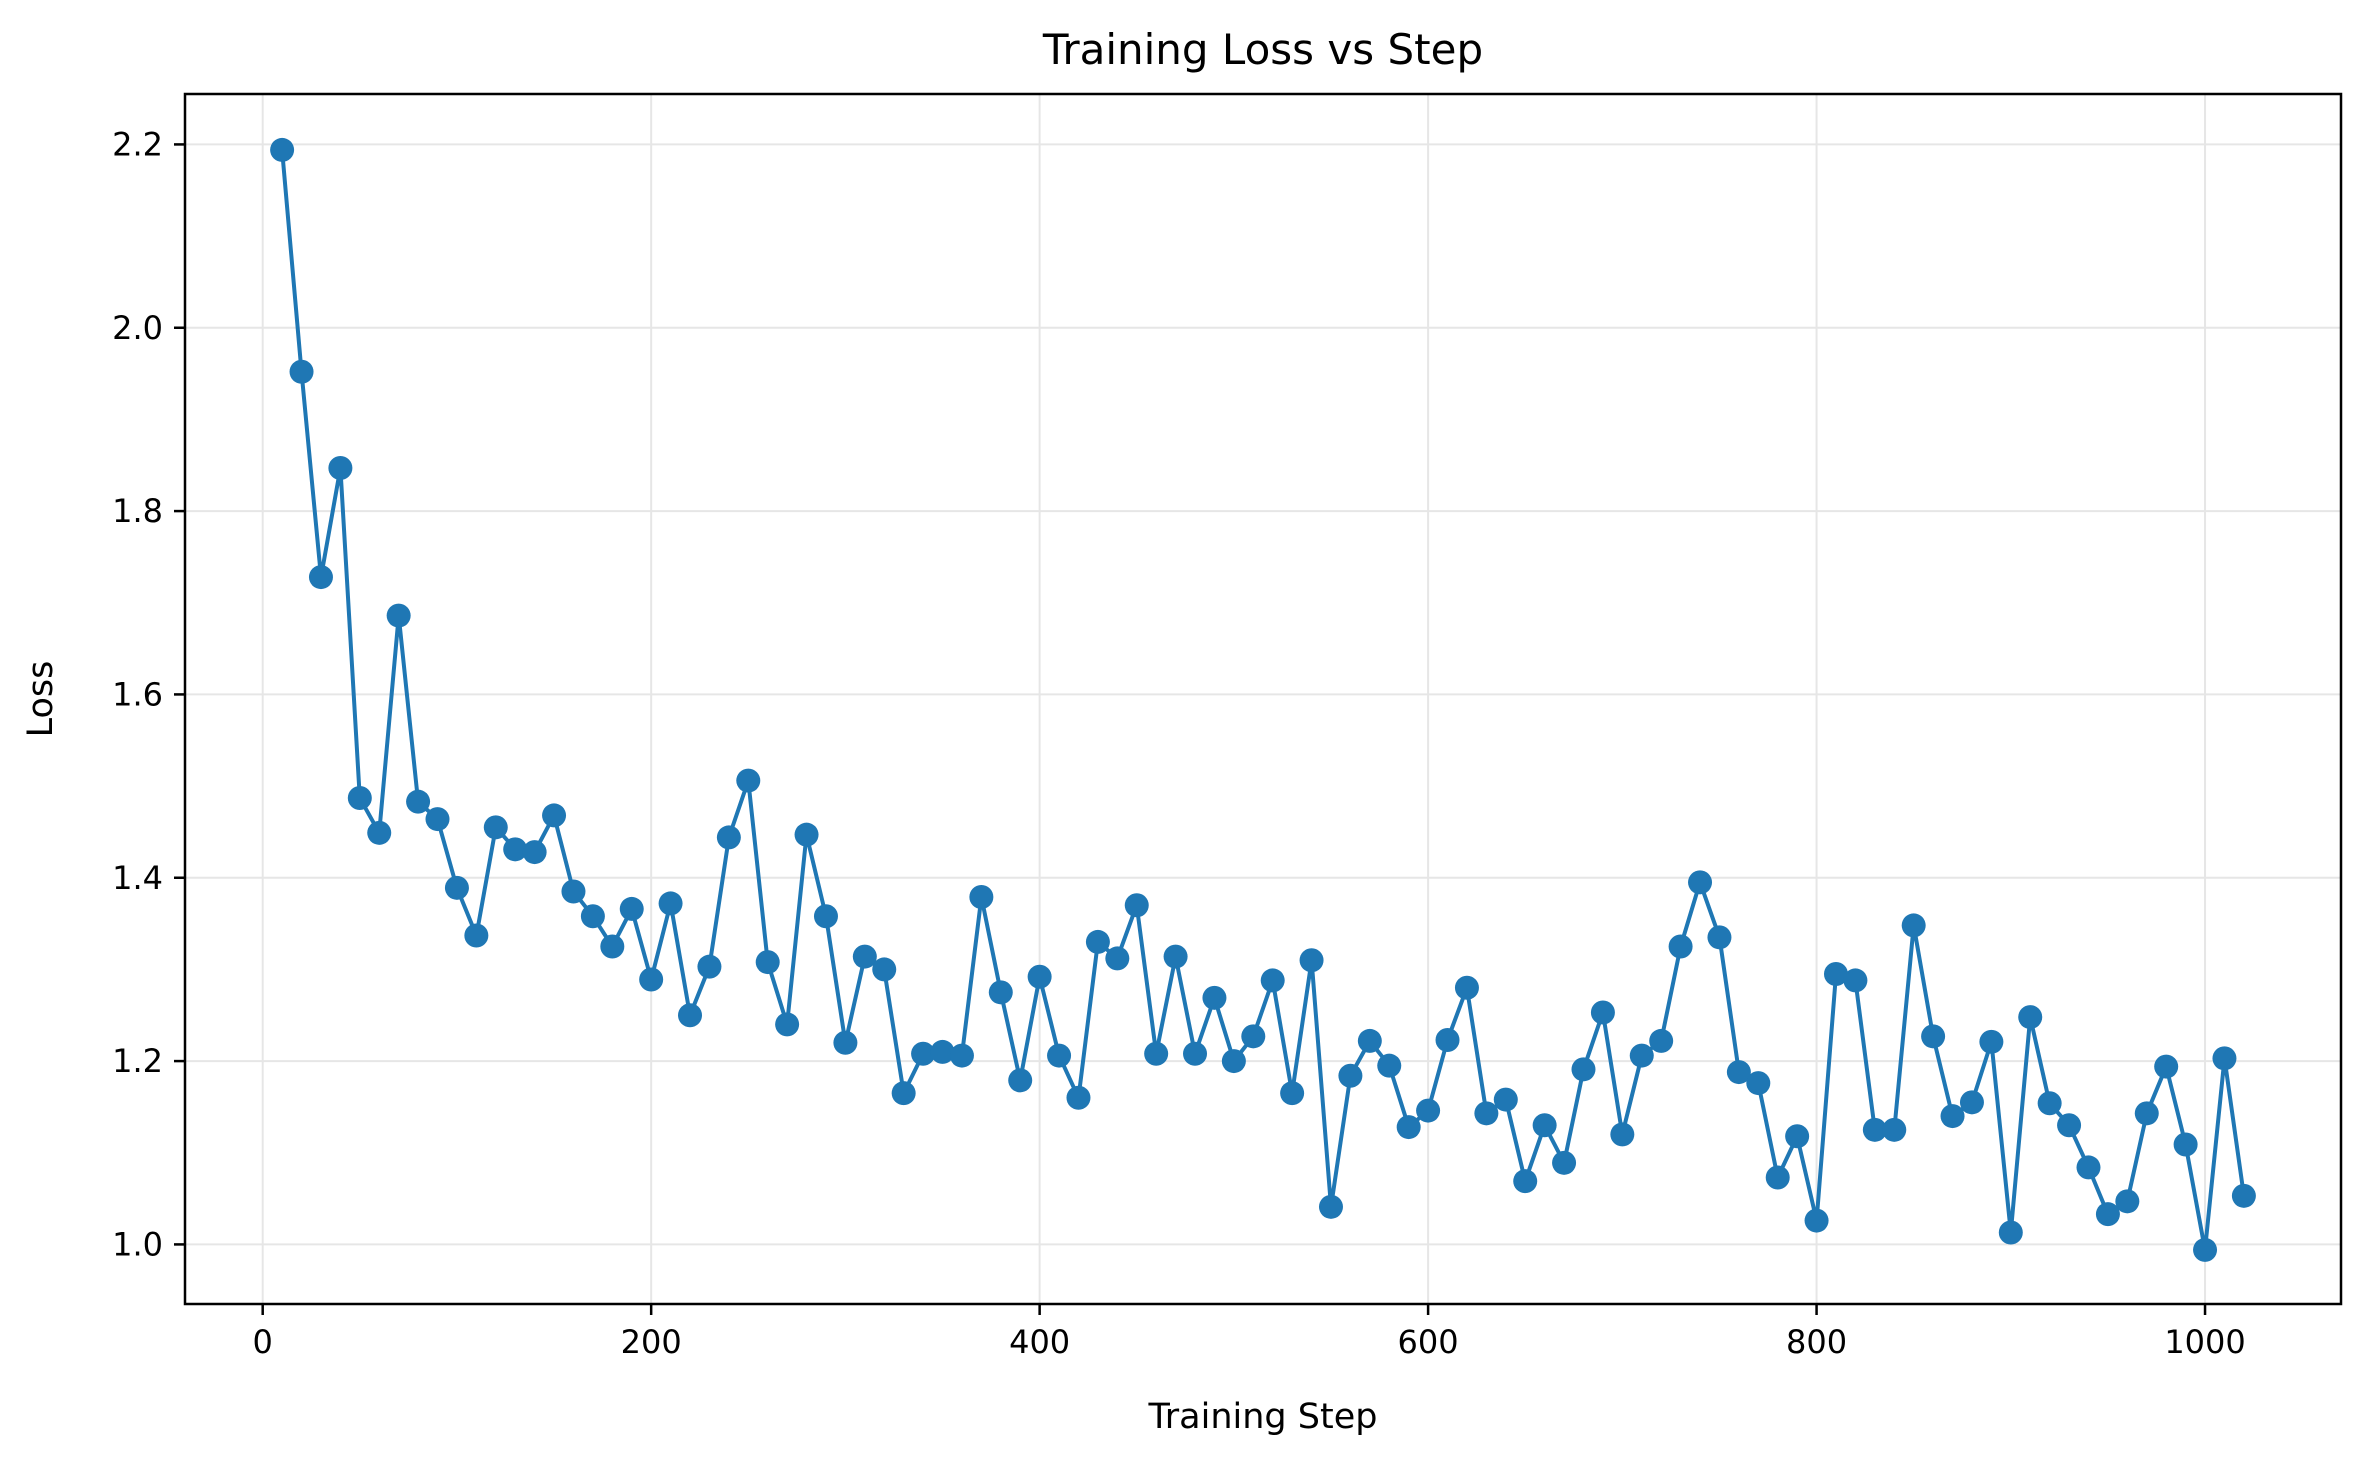 This screenshot has height=1466, width=2370. Describe the element at coordinates (1263, 1417) in the screenshot. I see `x-axis-label: Training Step` at that location.